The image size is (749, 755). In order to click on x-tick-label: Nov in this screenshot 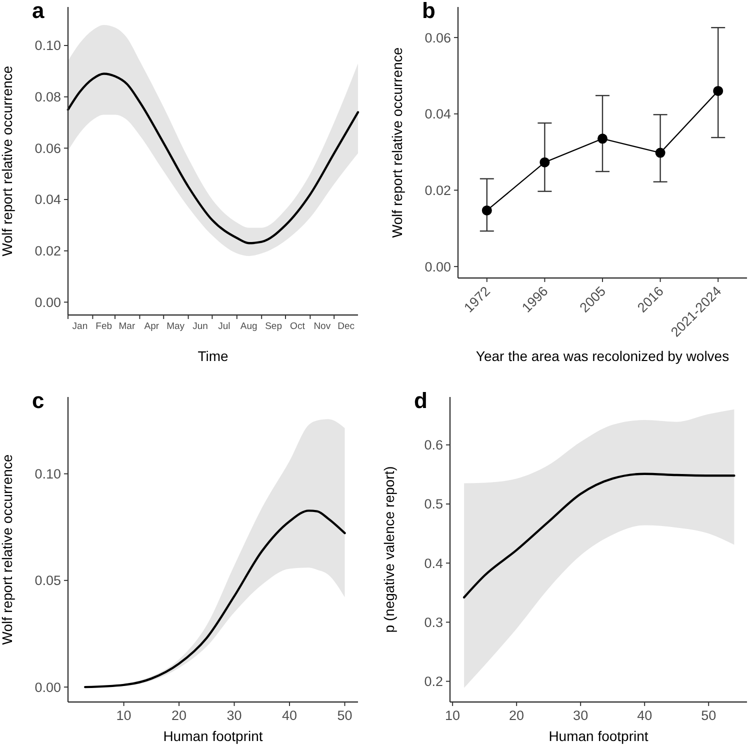, I will do `click(322, 326)`.